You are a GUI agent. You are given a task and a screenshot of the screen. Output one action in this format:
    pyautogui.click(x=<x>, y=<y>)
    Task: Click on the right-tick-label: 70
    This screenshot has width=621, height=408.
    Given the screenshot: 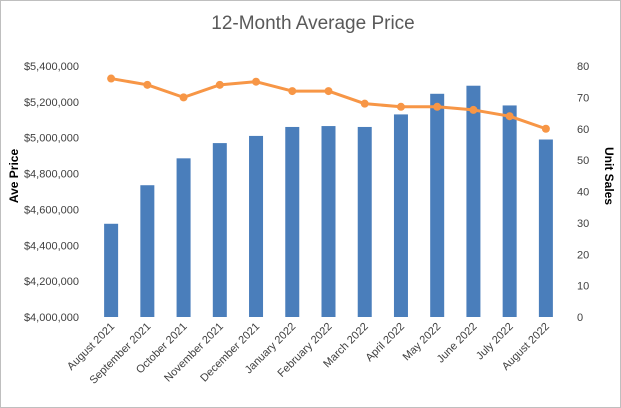 What is the action you would take?
    pyautogui.click(x=583, y=98)
    